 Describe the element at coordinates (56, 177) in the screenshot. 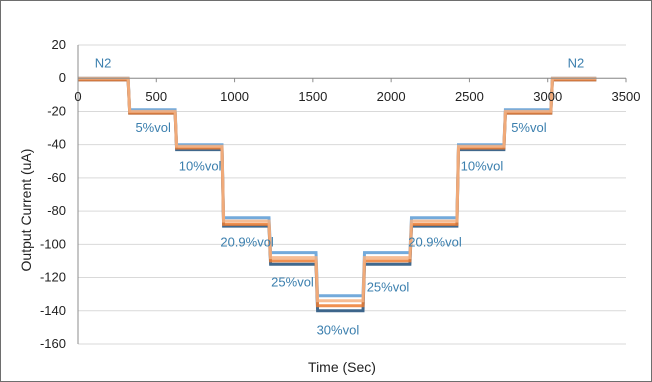

I see `y-tick-label: -60` at that location.